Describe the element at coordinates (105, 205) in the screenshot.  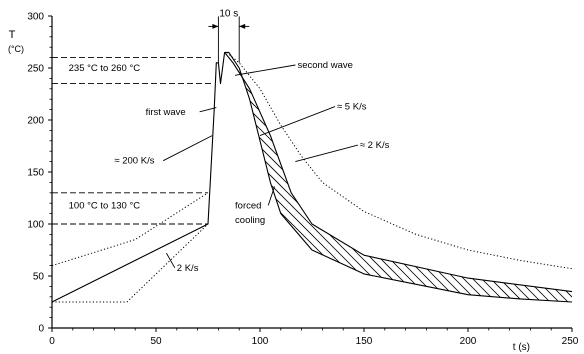
I see `annotation-range_low: 100 °C to 130 °C` at that location.